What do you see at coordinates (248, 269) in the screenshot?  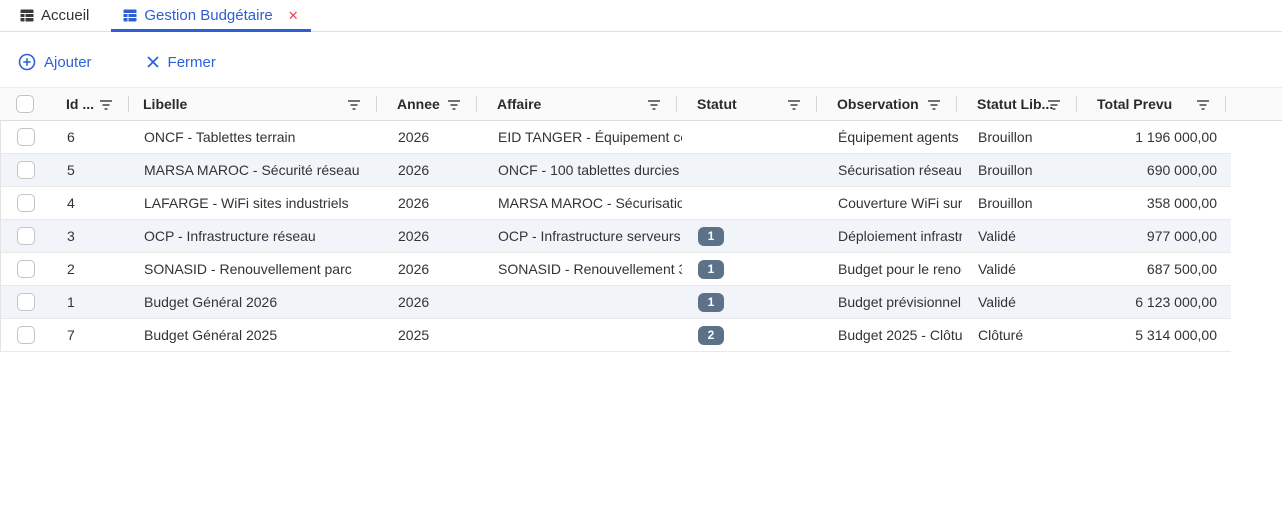 I see `cell-libelle: SONASID - Renouvellement parc` at bounding box center [248, 269].